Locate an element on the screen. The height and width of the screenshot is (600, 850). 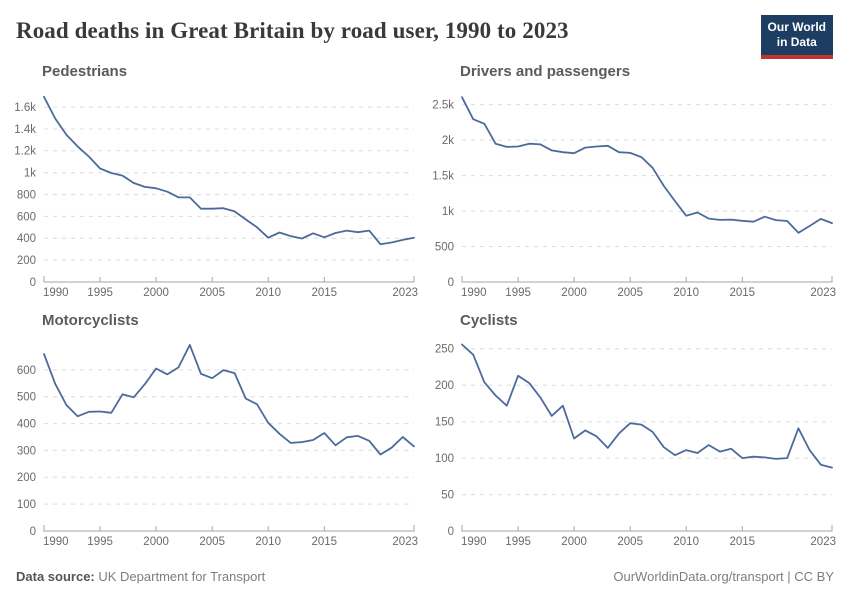
panel-title: Pedestrians is located at coordinates (85, 71).